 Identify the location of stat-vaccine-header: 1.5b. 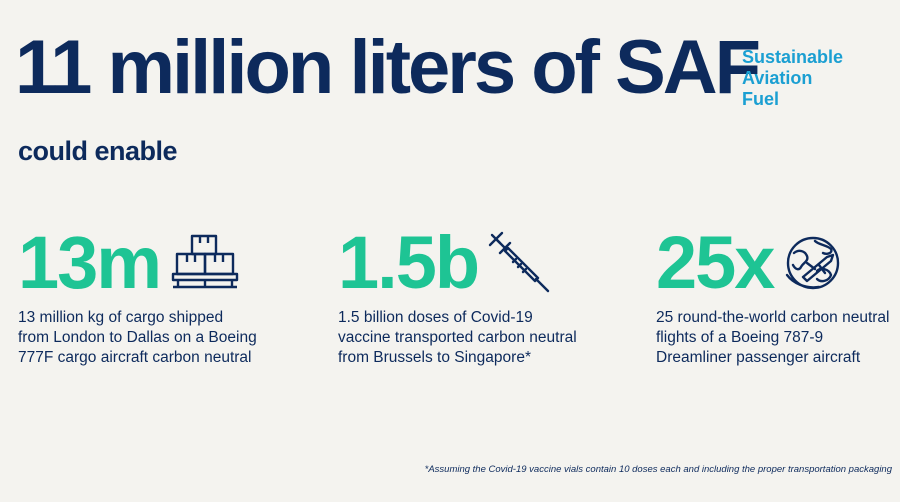
(468, 263).